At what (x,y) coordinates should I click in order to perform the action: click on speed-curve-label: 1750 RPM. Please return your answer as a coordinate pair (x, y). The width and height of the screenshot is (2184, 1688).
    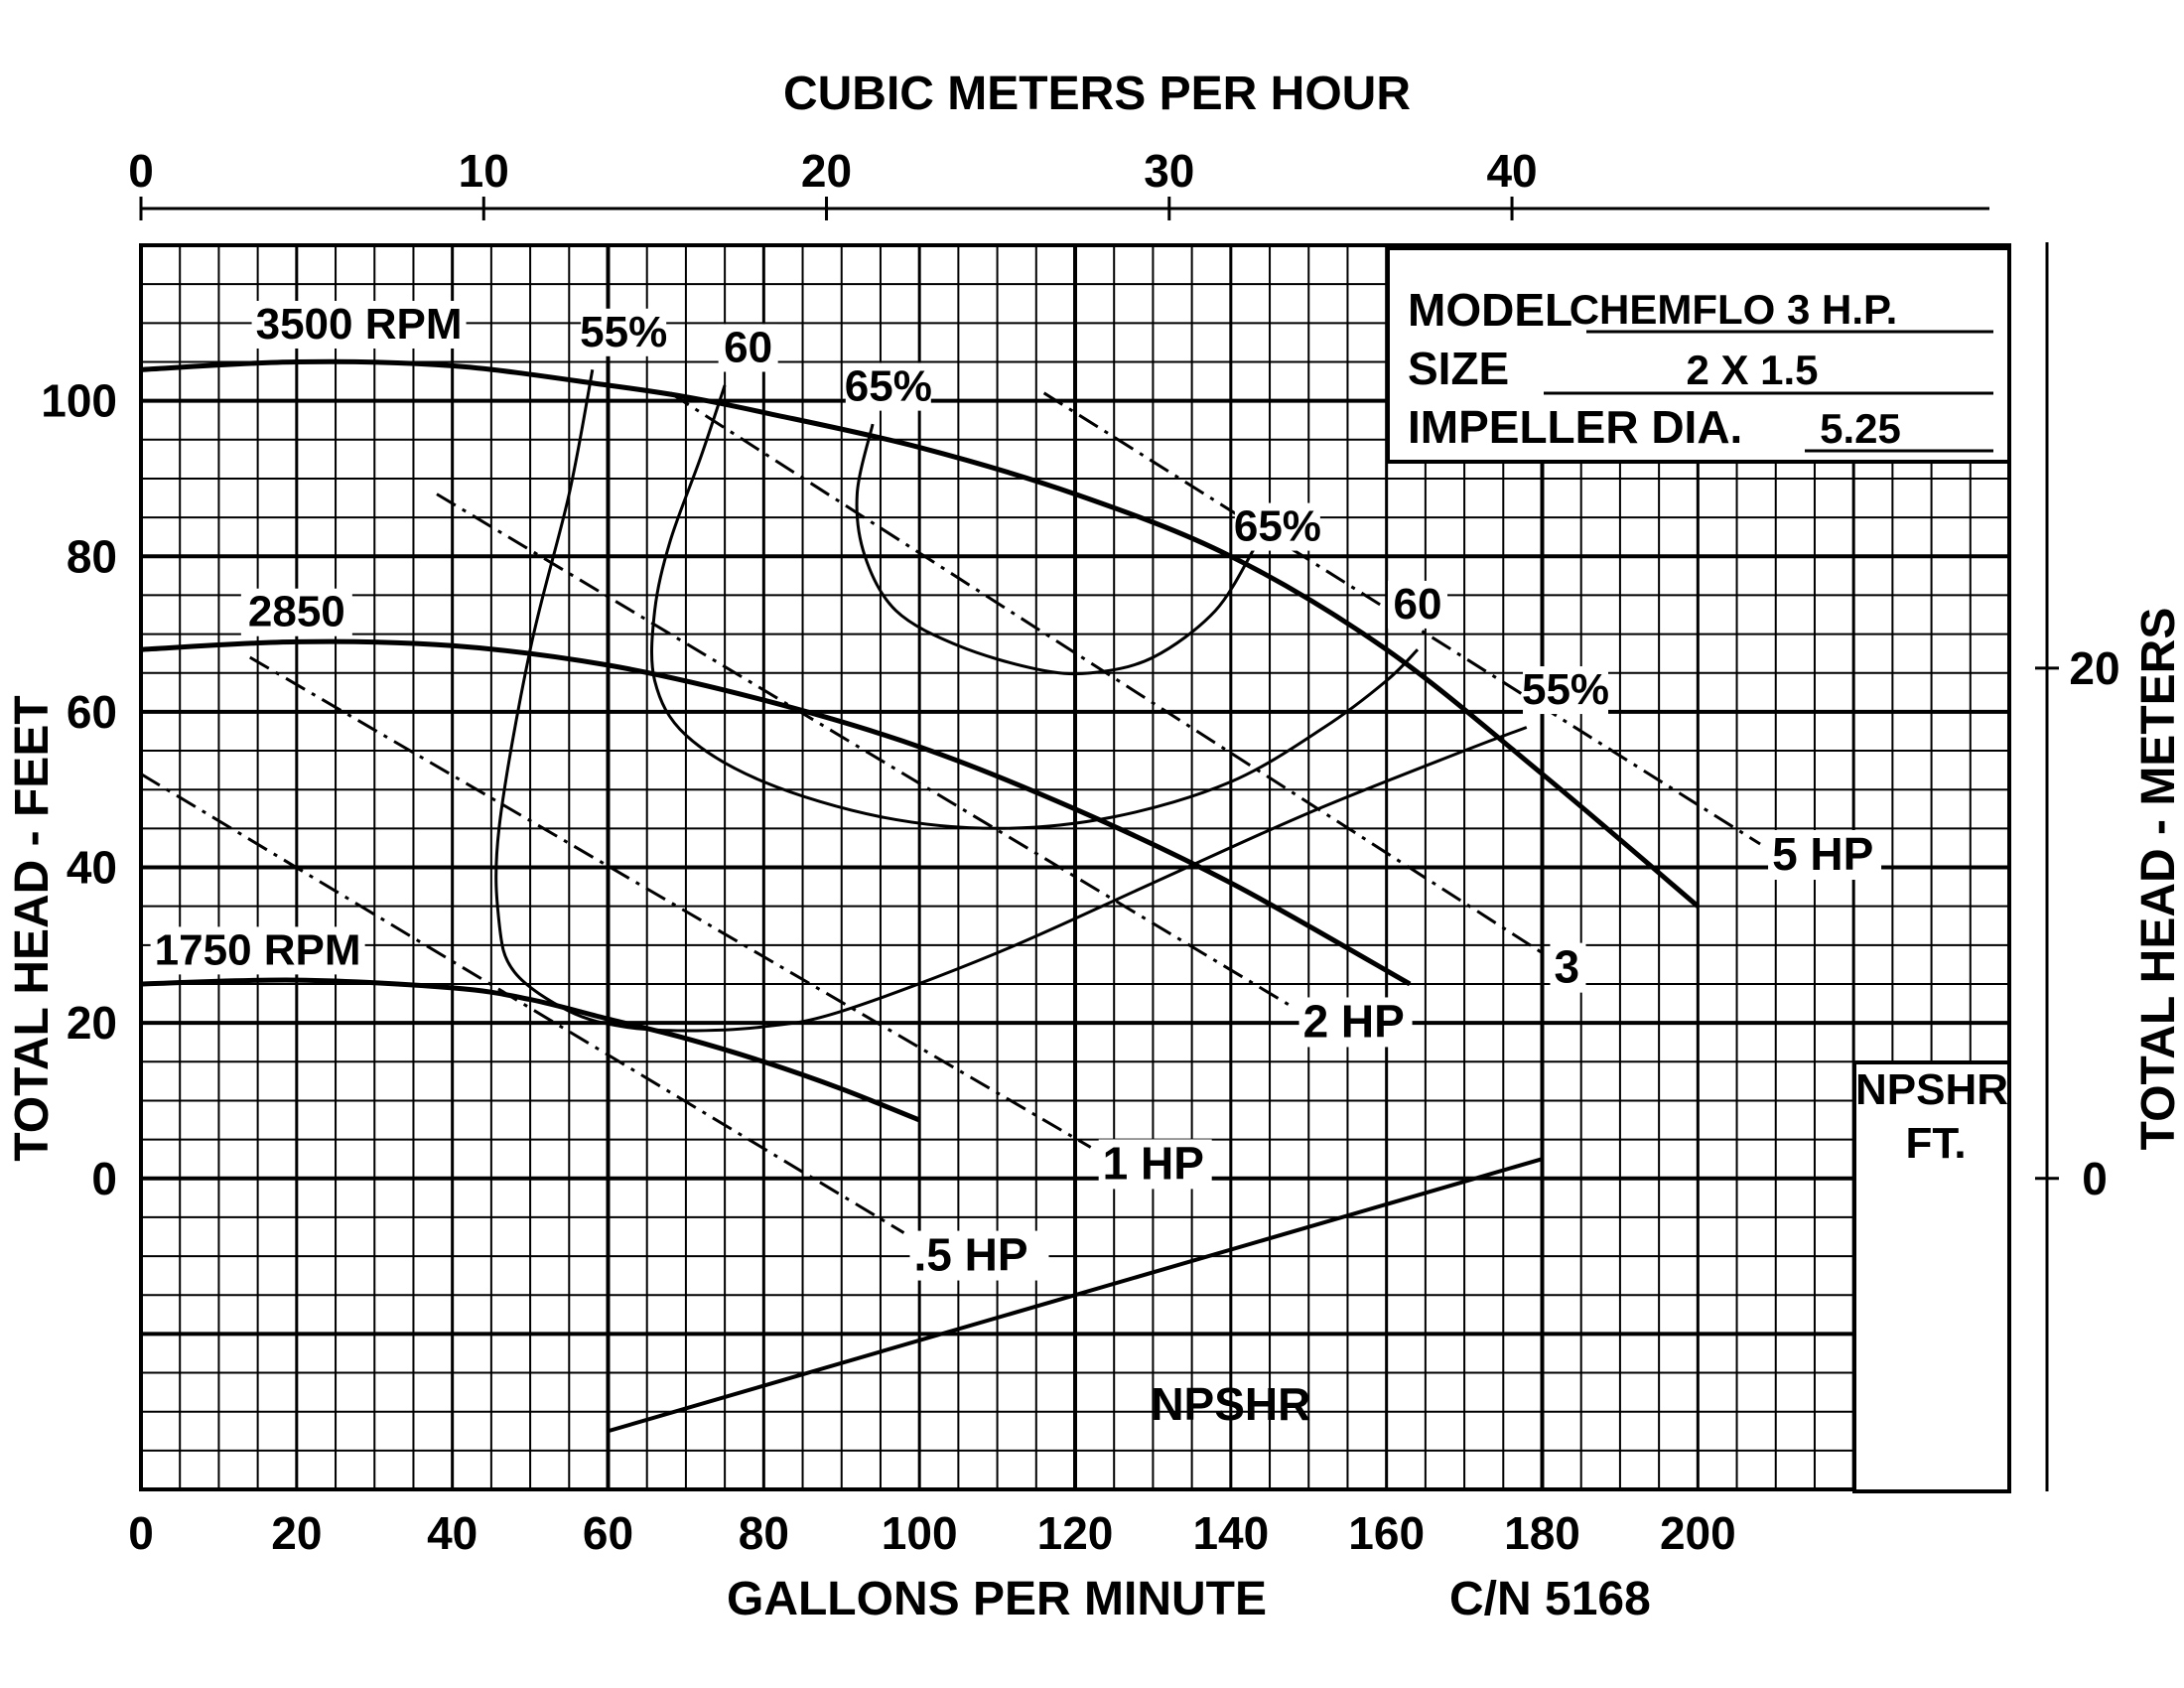
    Looking at the image, I should click on (258, 949).